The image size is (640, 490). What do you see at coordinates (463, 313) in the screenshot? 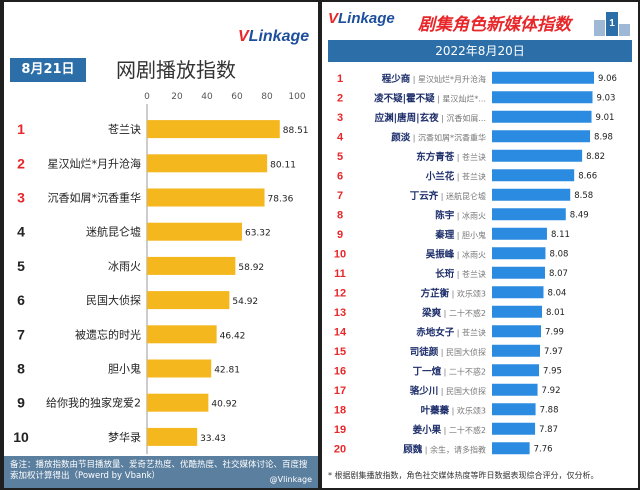
I see `drama-name: | 二十不惑2` at bounding box center [463, 313].